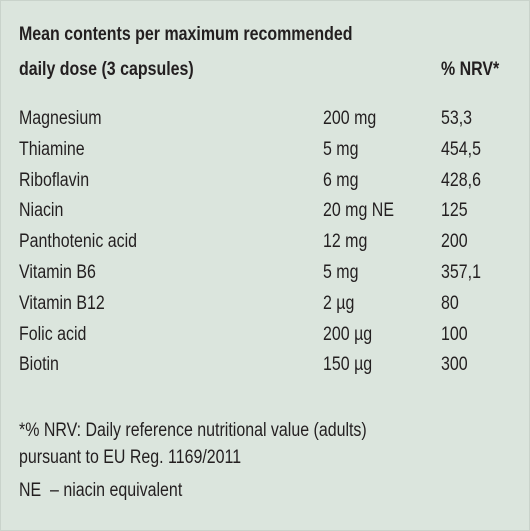  What do you see at coordinates (457, 118) in the screenshot?
I see `nrv-value: 53,3` at bounding box center [457, 118].